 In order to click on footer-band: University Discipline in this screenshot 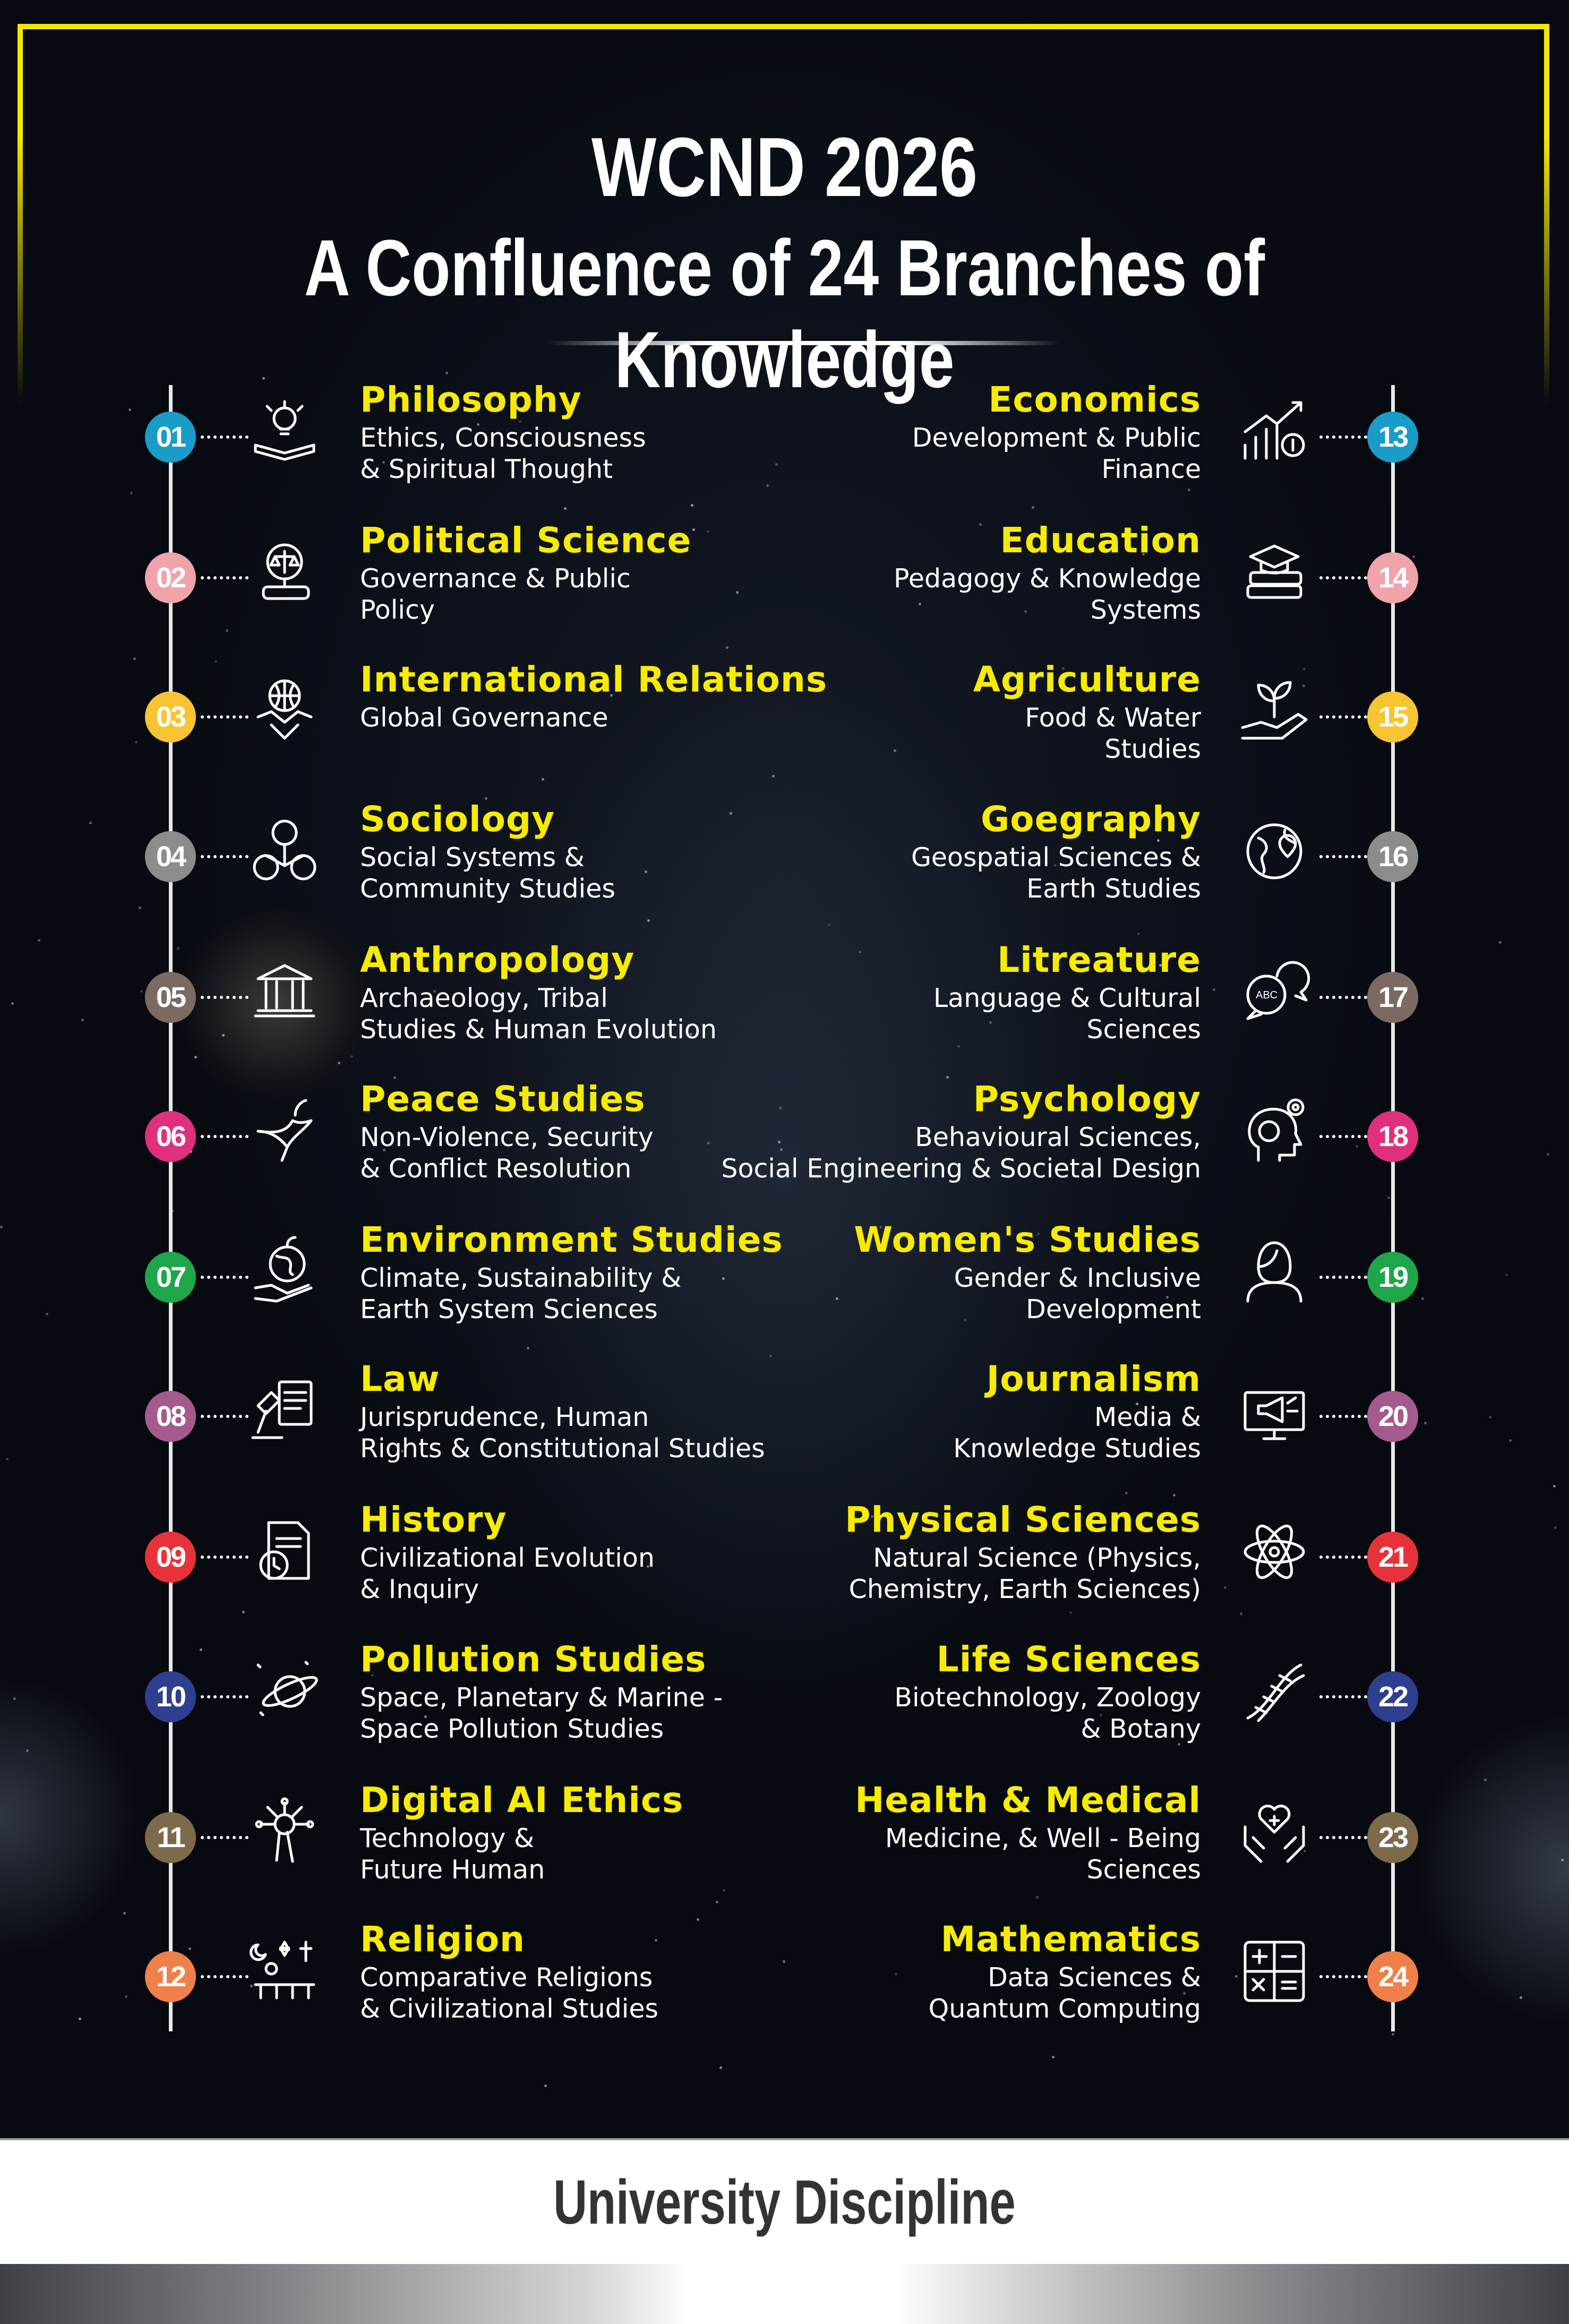, I will do `click(784, 2201)`.